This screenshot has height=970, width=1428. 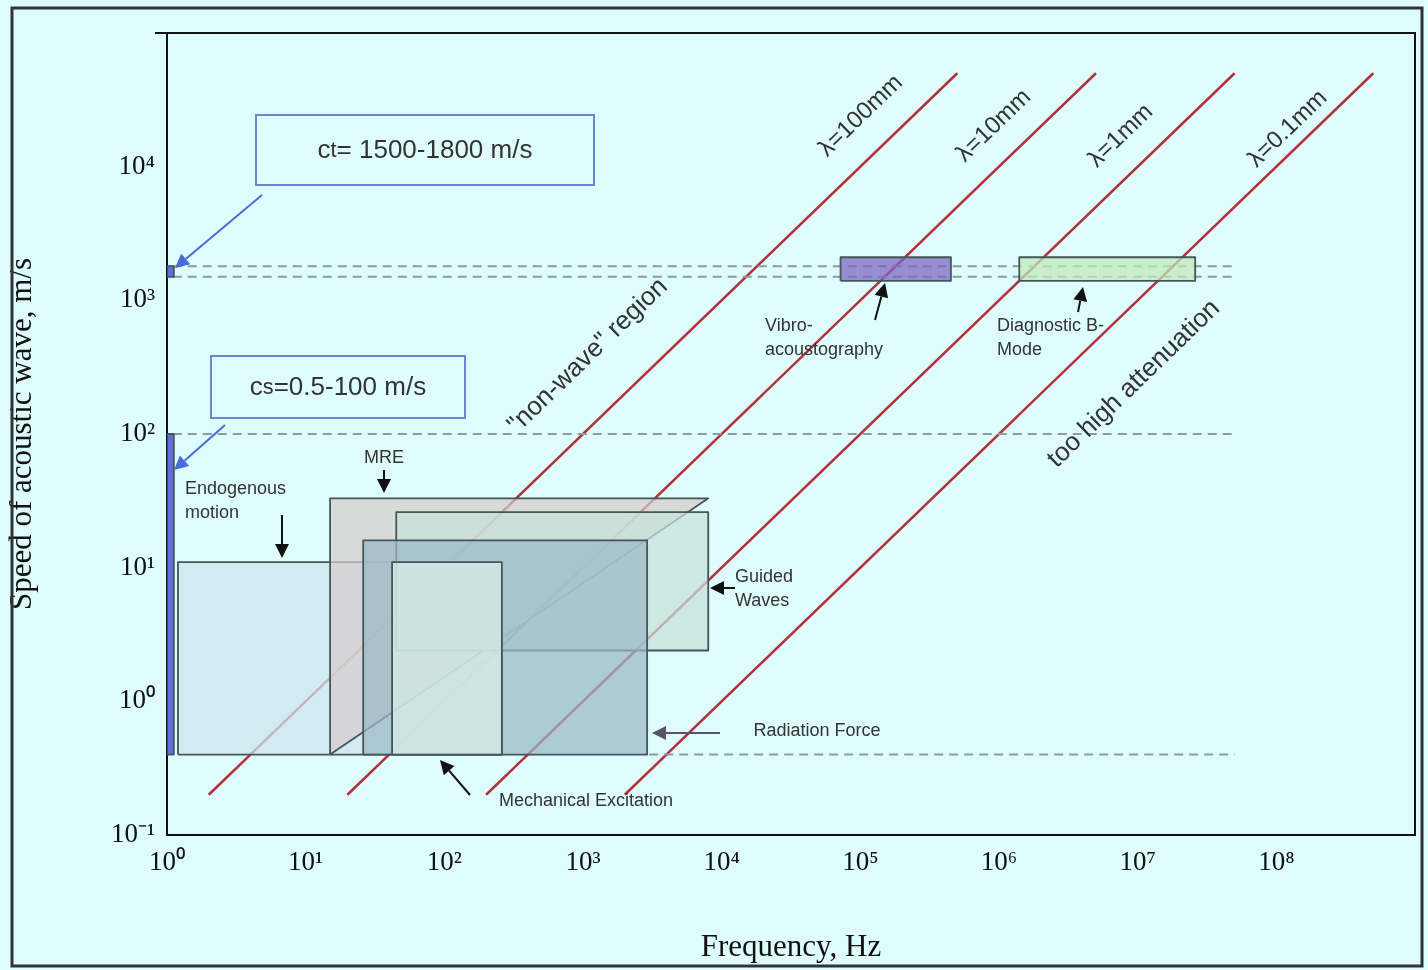 What do you see at coordinates (791, 945) in the screenshot?
I see `x-axis-title: Frequency, Hz` at bounding box center [791, 945].